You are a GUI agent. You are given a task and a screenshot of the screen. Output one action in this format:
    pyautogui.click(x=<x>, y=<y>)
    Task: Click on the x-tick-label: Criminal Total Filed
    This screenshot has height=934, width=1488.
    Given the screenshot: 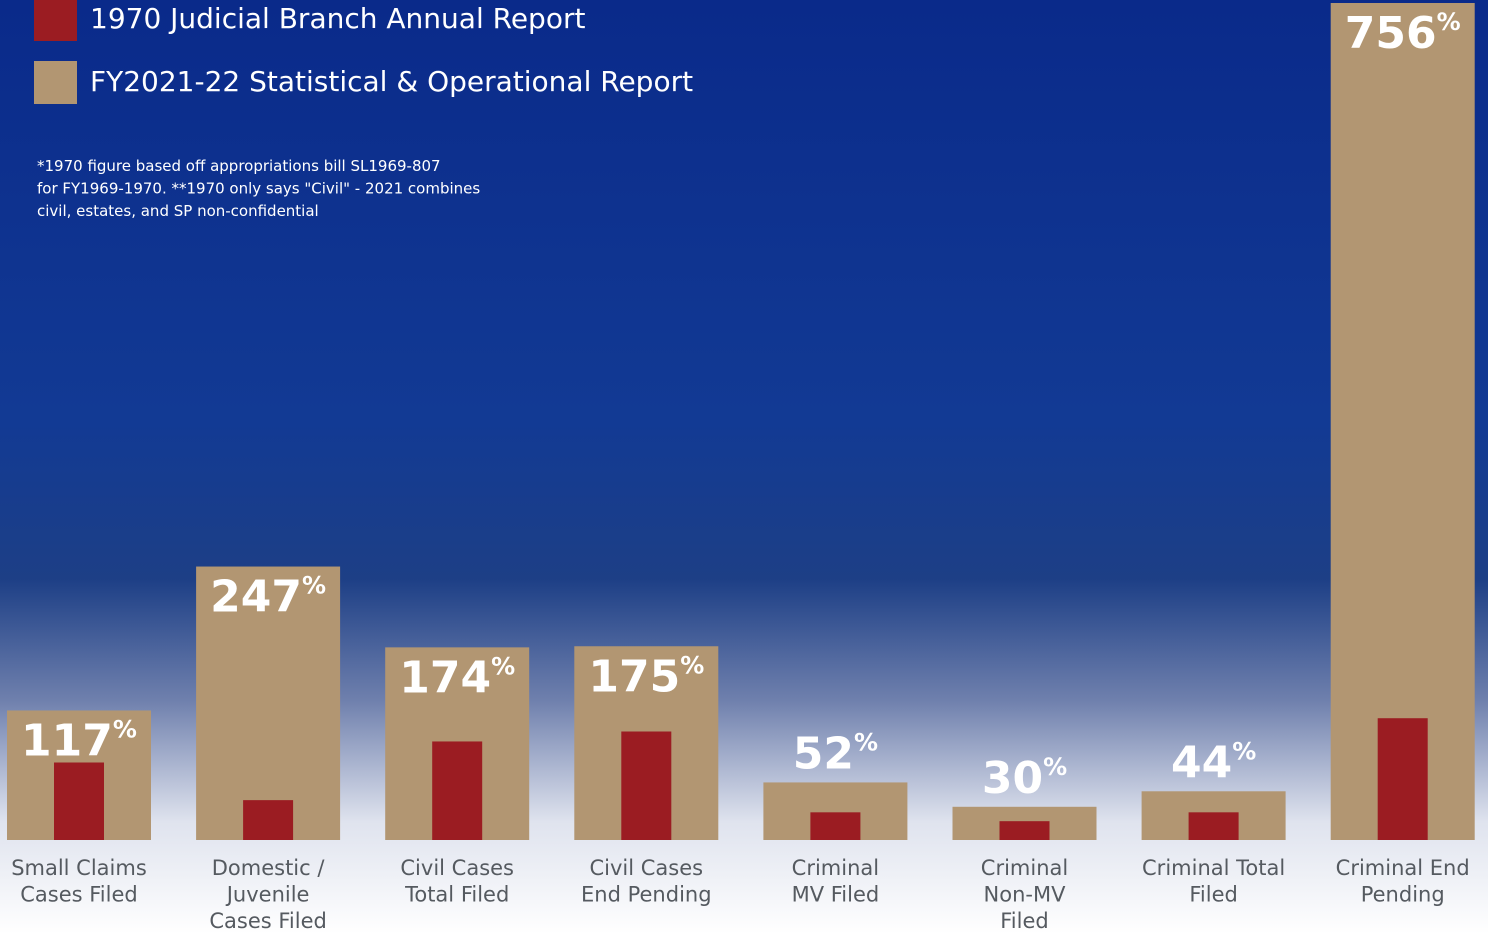 What is the action you would take?
    pyautogui.click(x=1213, y=881)
    